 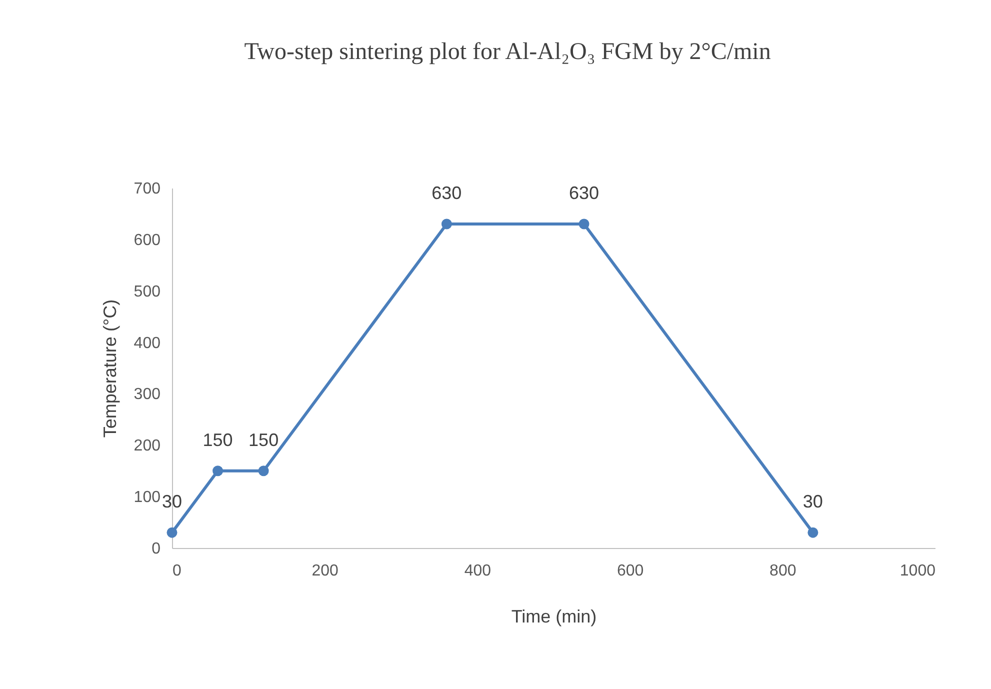 I want to click on y-tick-label: 700, so click(x=147, y=189).